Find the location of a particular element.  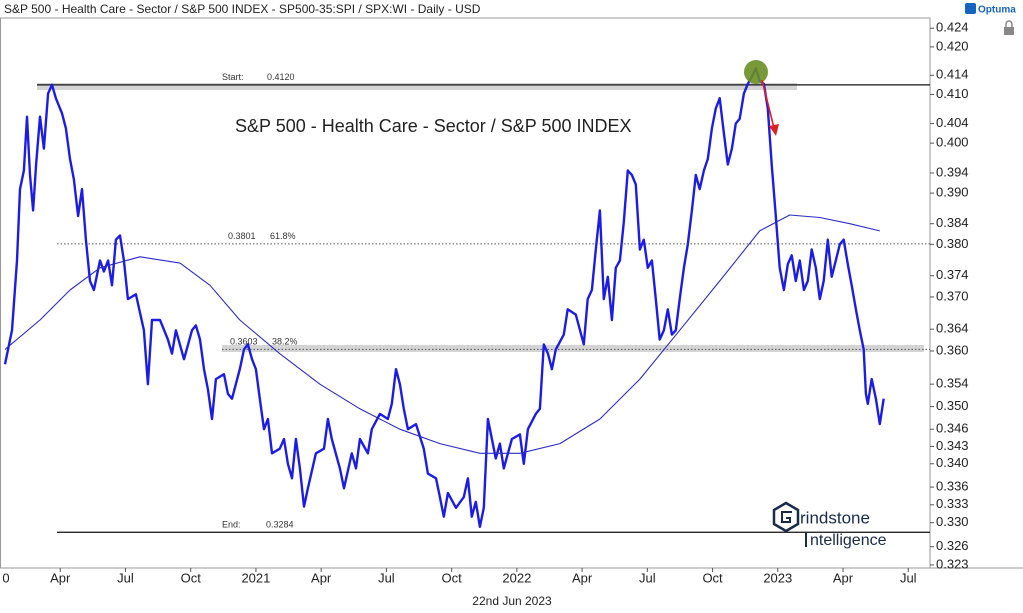

arrow-head is located at coordinates (774, 130).